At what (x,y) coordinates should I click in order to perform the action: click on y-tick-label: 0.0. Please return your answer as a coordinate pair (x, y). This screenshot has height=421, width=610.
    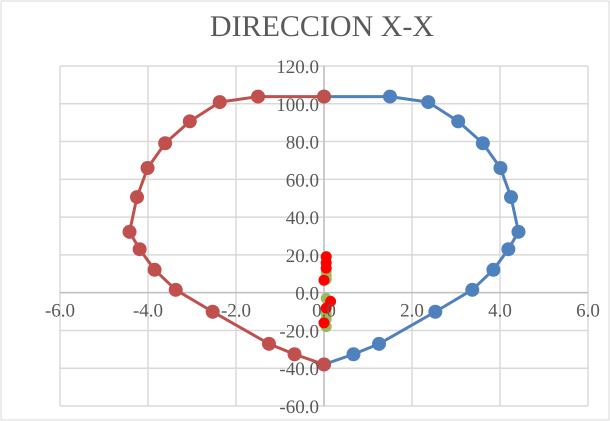
    Looking at the image, I should click on (307, 294).